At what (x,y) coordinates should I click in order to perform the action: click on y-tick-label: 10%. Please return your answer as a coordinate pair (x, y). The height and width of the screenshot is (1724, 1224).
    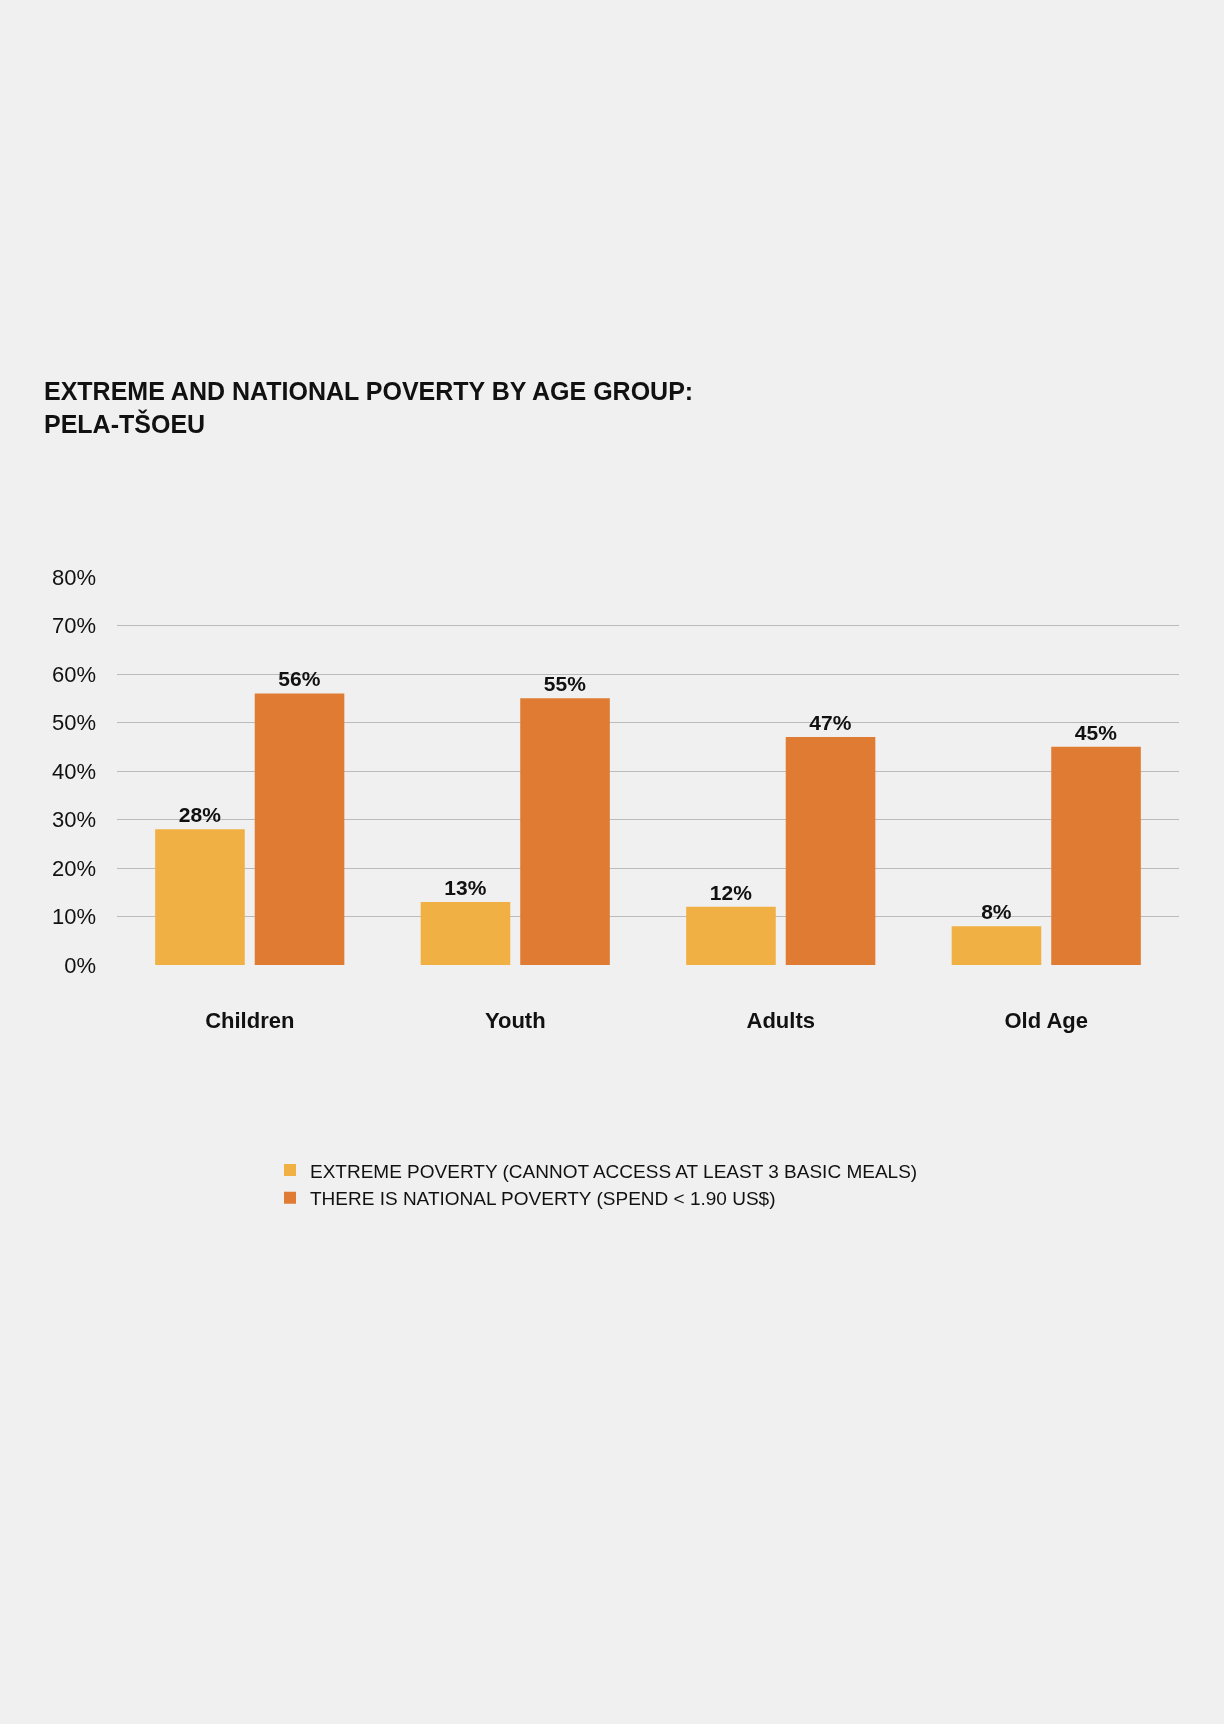
    Looking at the image, I should click on (73, 917).